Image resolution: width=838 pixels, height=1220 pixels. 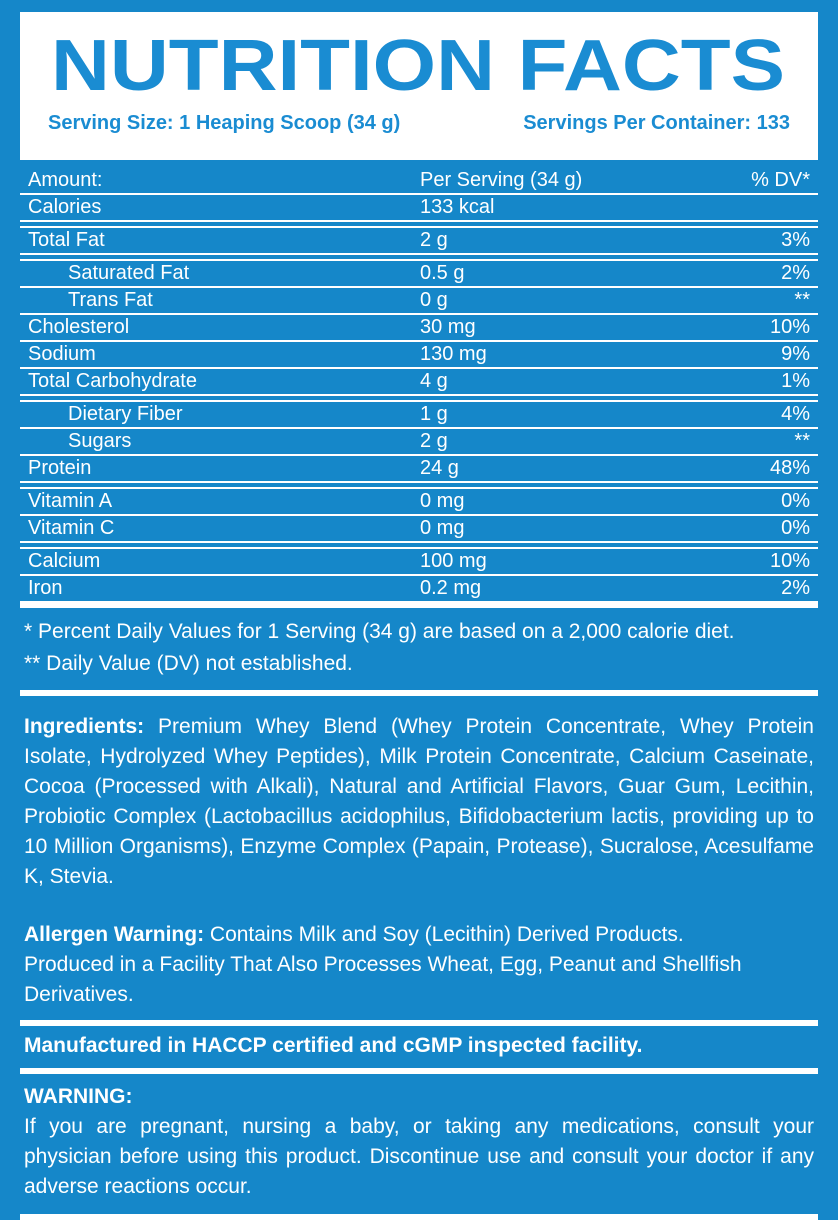 What do you see at coordinates (64, 561) in the screenshot?
I see `row-label: Calcium` at bounding box center [64, 561].